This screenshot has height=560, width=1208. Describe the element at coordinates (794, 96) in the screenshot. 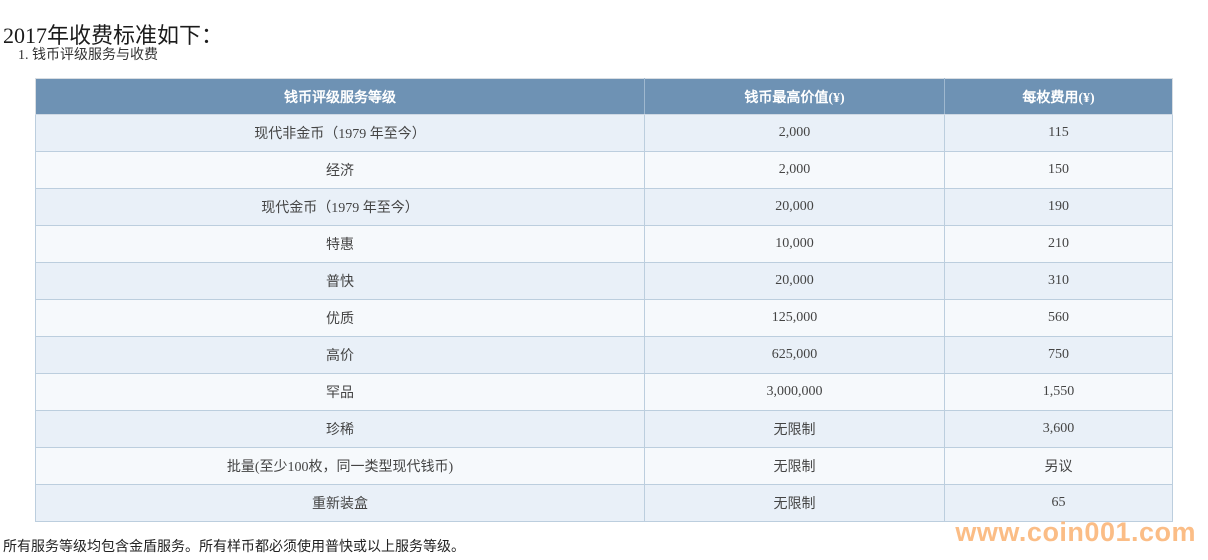

I see `column-header-max-value: 钱币最高价值(¥)` at that location.